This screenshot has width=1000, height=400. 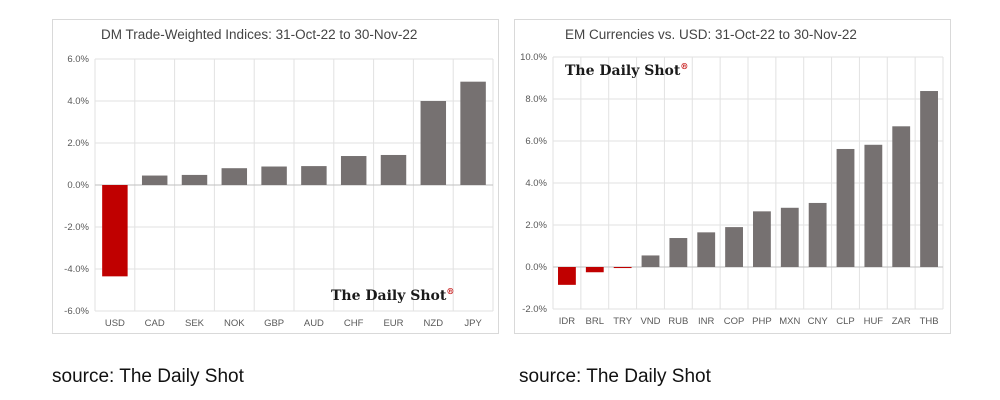 What do you see at coordinates (536, 183) in the screenshot?
I see `right-y-tick-label: 4.0%` at bounding box center [536, 183].